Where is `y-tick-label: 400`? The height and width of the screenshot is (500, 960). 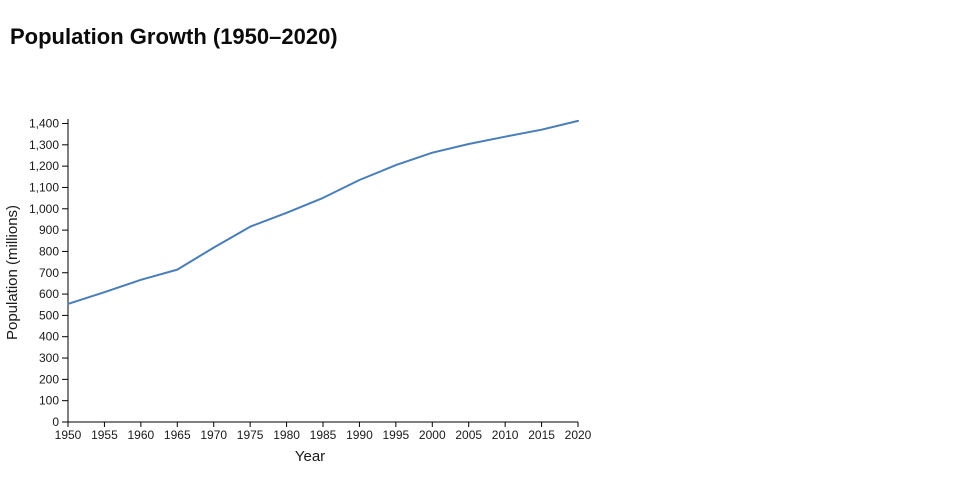
y-tick-label: 400 is located at coordinates (49, 337).